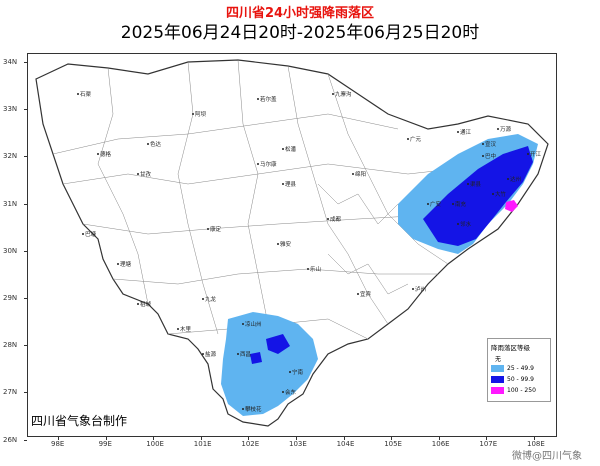 Image resolution: width=600 pixels, height=466 pixels. What do you see at coordinates (420, 289) in the screenshot?
I see `city-label: 泸州` at bounding box center [420, 289].